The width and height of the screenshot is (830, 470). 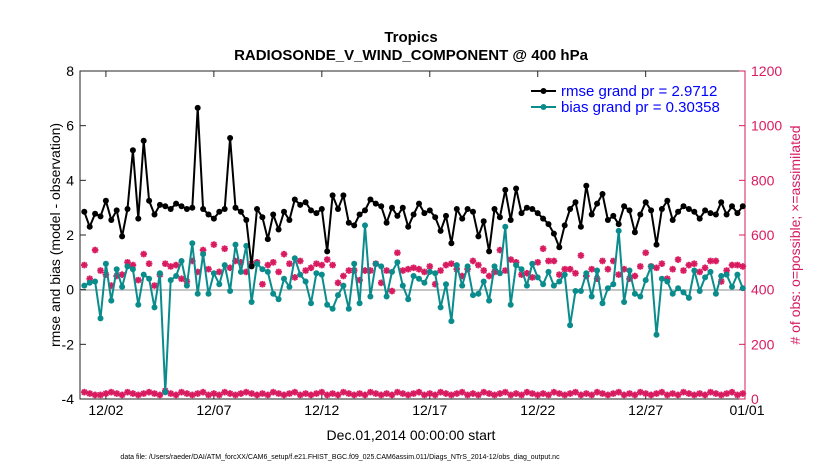 What do you see at coordinates (763, 235) in the screenshot?
I see `y-right-tick-label: 600` at bounding box center [763, 235].